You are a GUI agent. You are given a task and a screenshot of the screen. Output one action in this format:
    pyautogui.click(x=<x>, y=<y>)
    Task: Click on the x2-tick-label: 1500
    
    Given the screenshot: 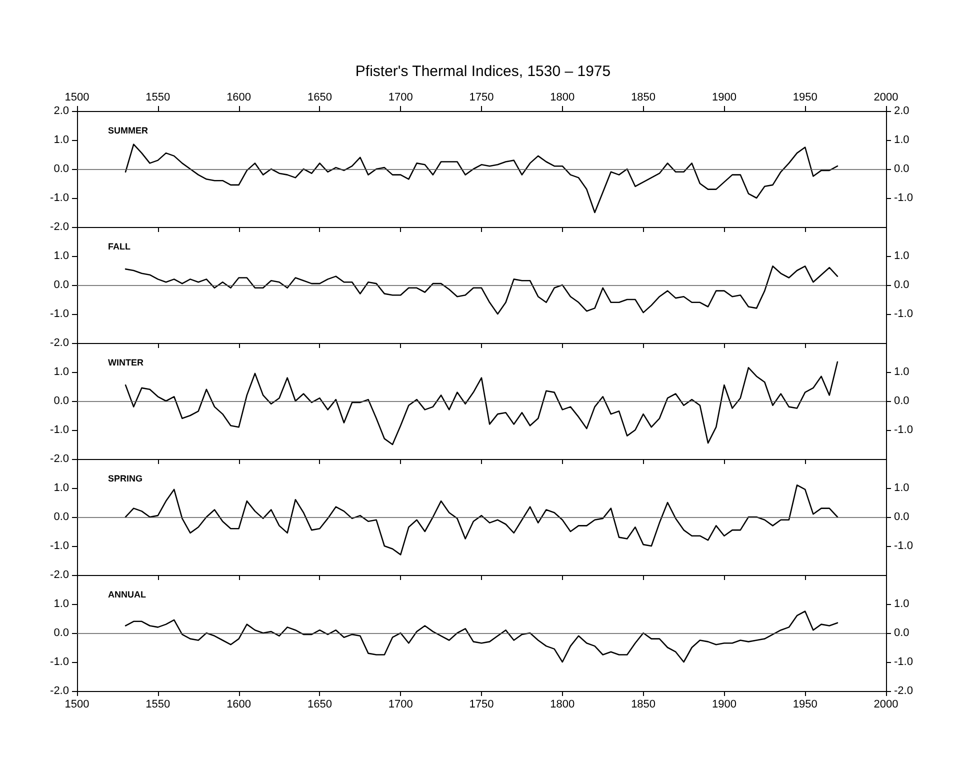 What is the action you would take?
    pyautogui.click(x=77, y=98)
    